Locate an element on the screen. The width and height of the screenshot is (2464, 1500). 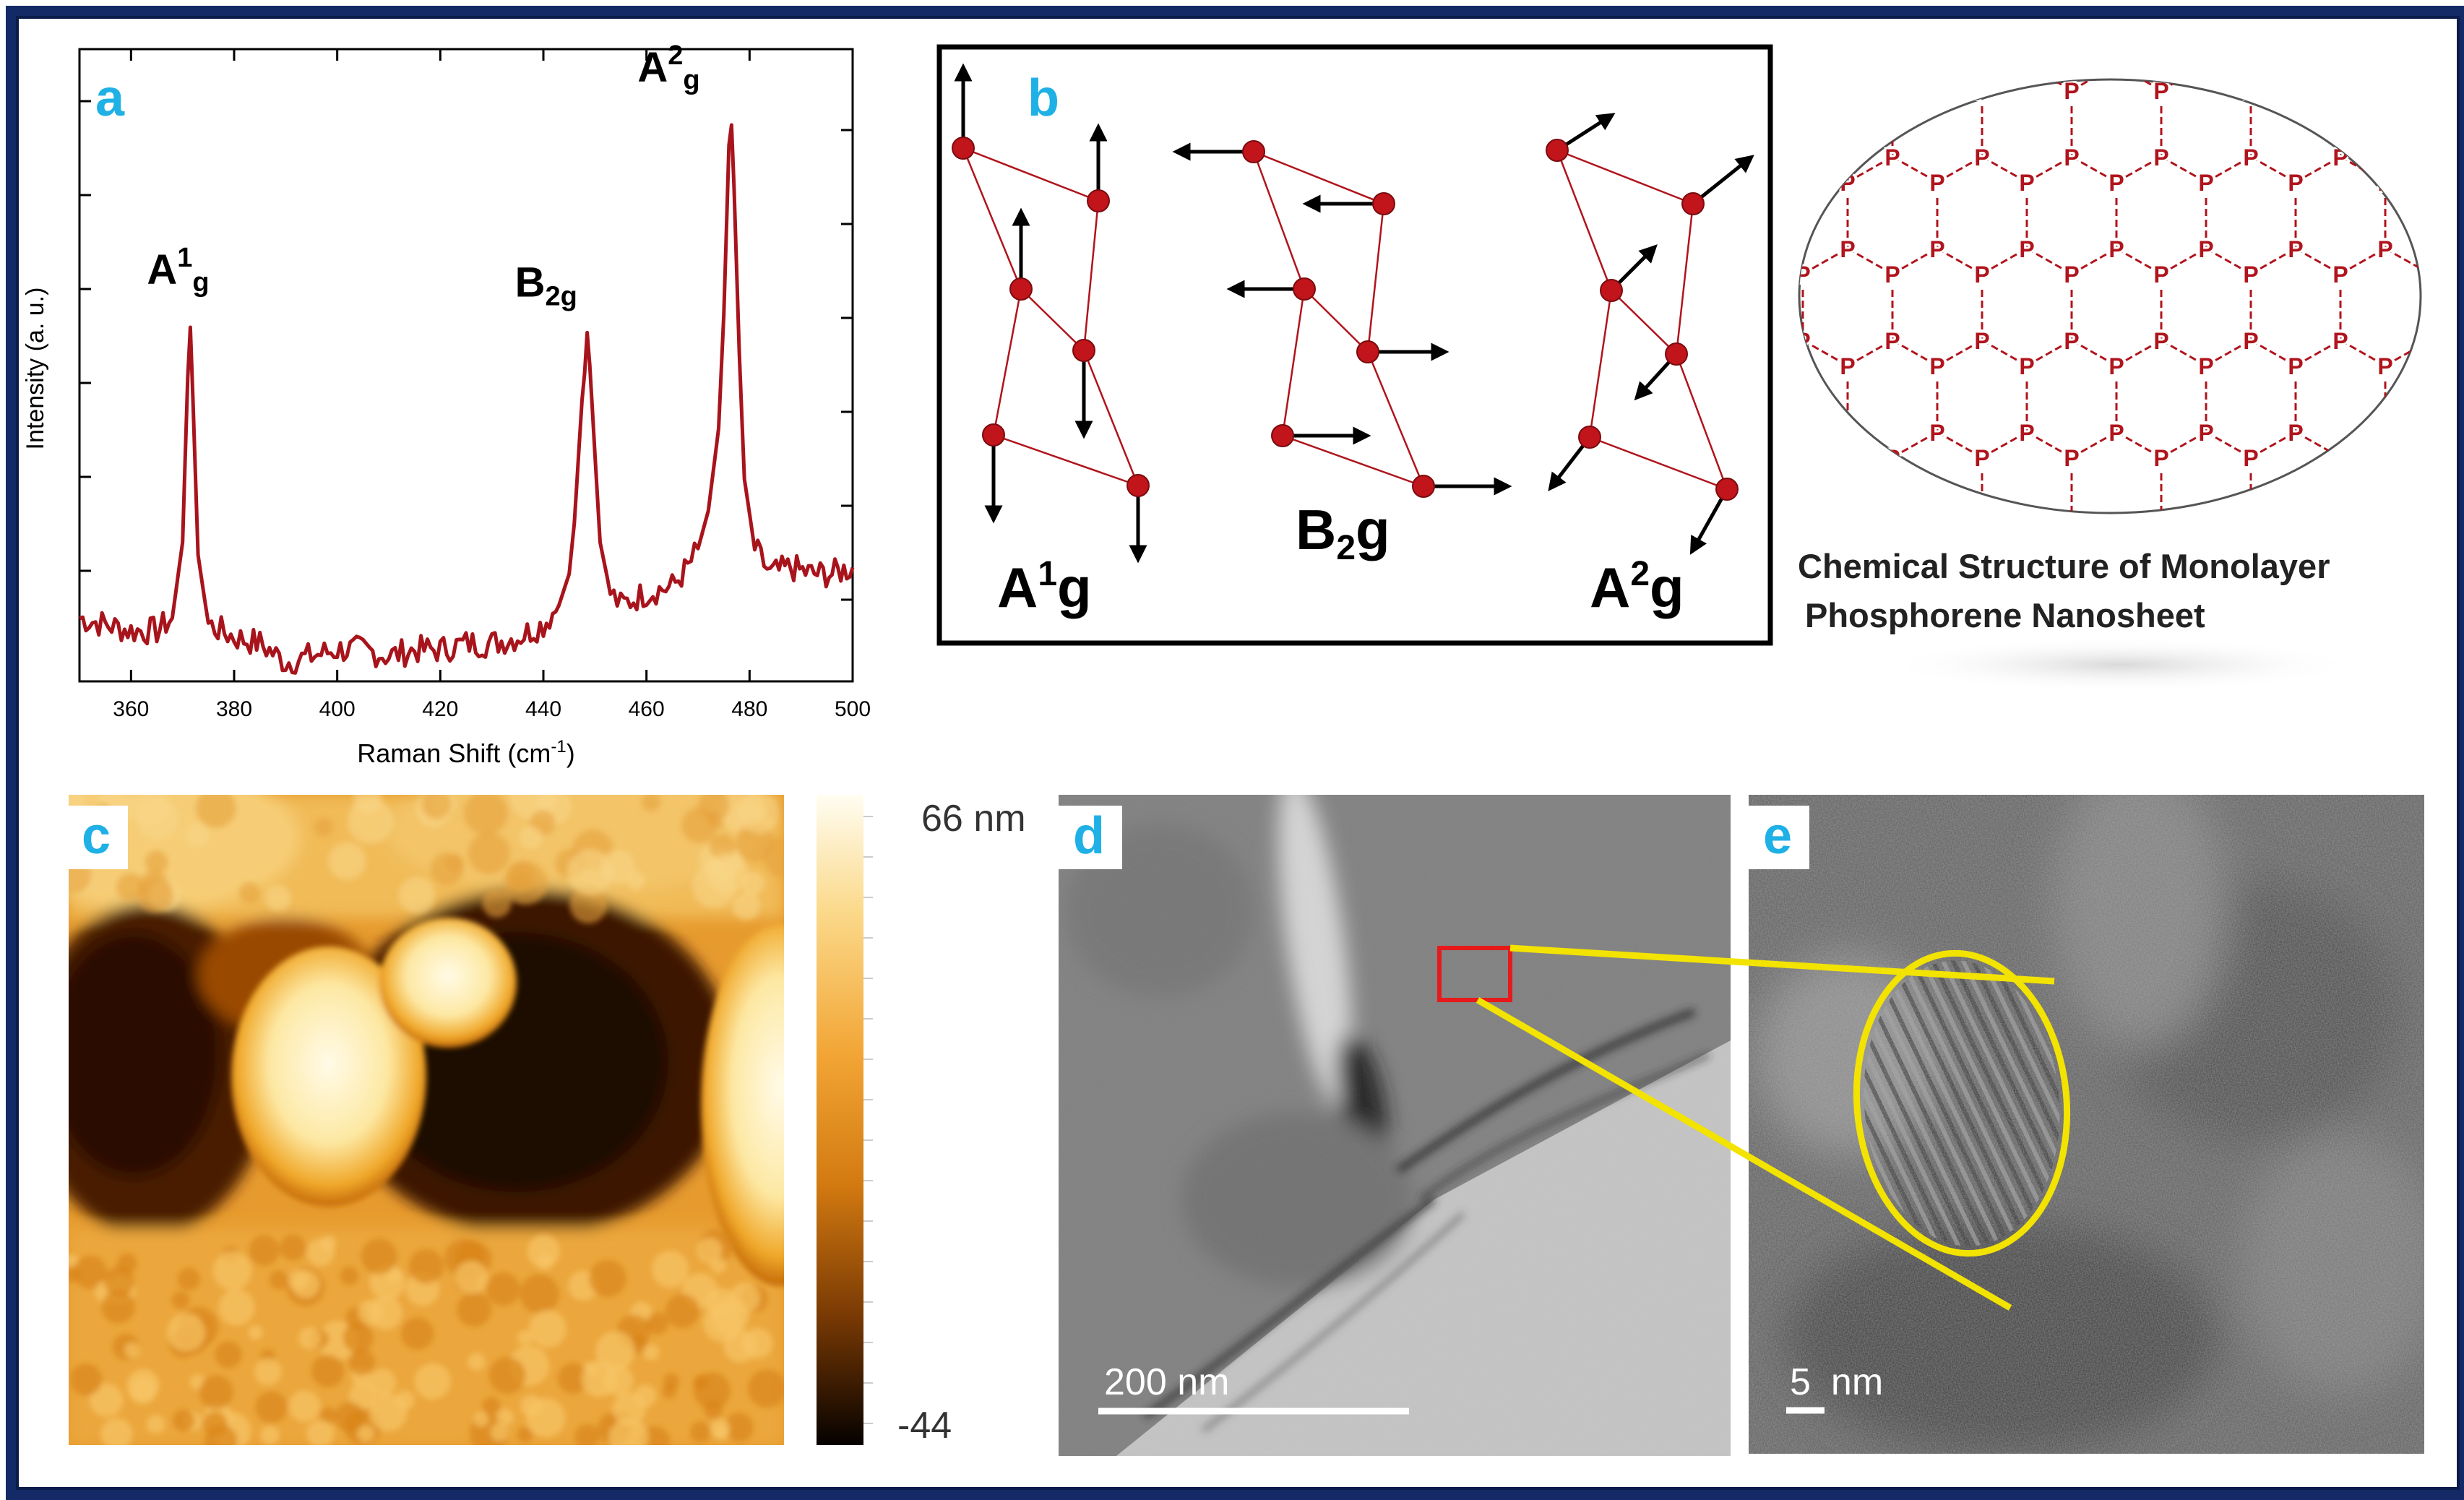
afm-scale-max: 66 nm is located at coordinates (973, 819).